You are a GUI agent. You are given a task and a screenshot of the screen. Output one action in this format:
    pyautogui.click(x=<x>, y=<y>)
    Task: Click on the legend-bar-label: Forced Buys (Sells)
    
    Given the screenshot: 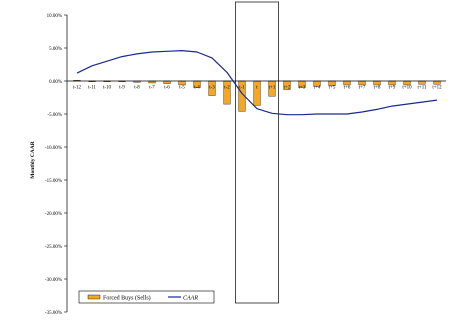 What is the action you would take?
    pyautogui.click(x=127, y=298)
    